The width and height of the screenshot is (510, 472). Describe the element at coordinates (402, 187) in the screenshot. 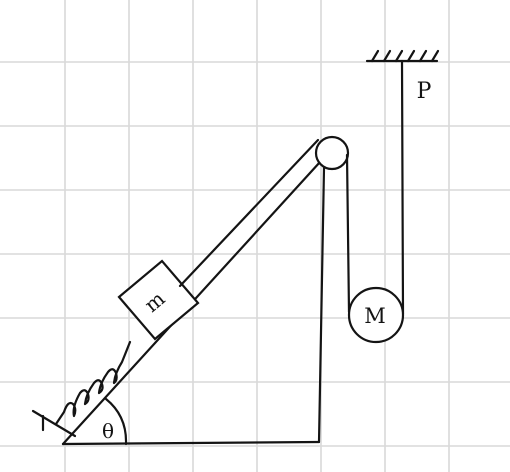

I see `ceiling-string` at that location.